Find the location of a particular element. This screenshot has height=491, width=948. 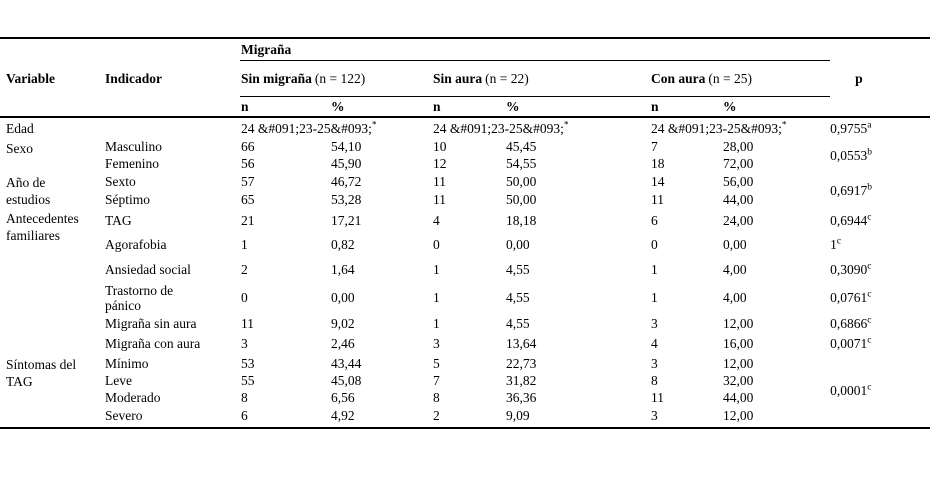

p-value: 0,6917b is located at coordinates (880, 190).